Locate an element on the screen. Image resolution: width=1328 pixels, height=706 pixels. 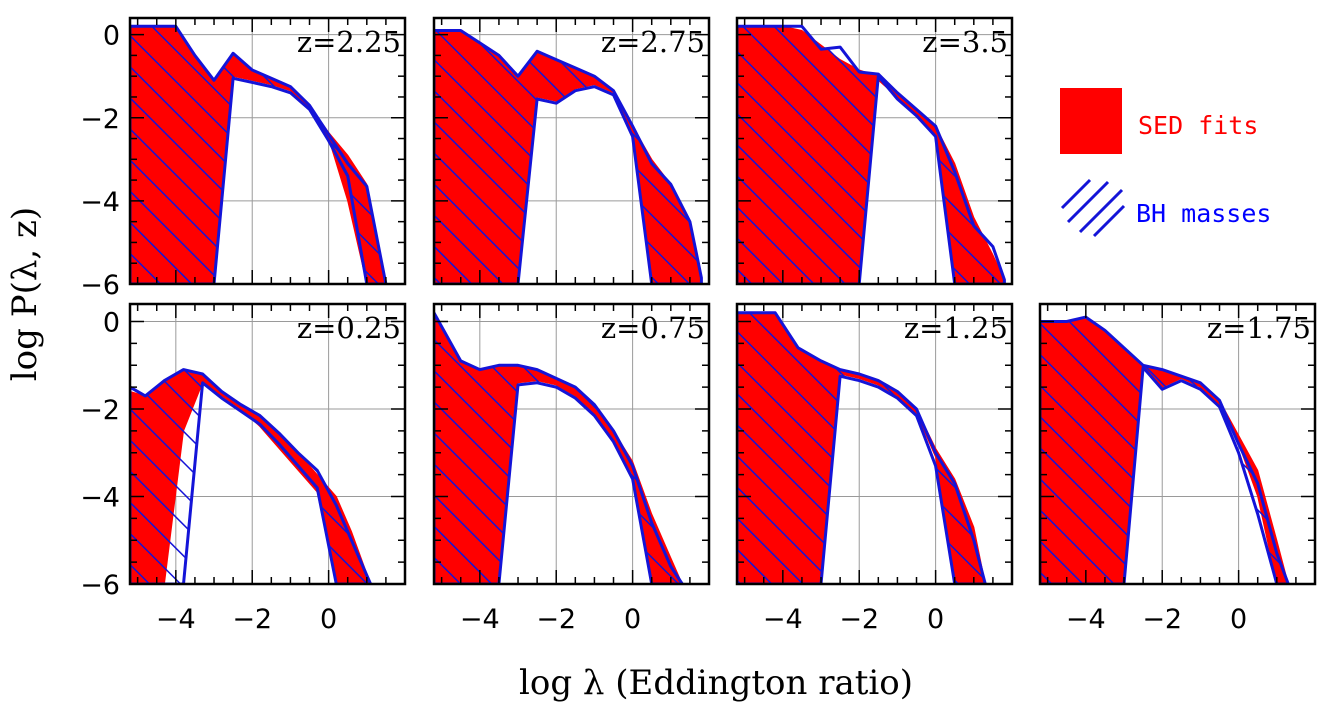
legend-bh-swatch is located at coordinates (1093, 208).